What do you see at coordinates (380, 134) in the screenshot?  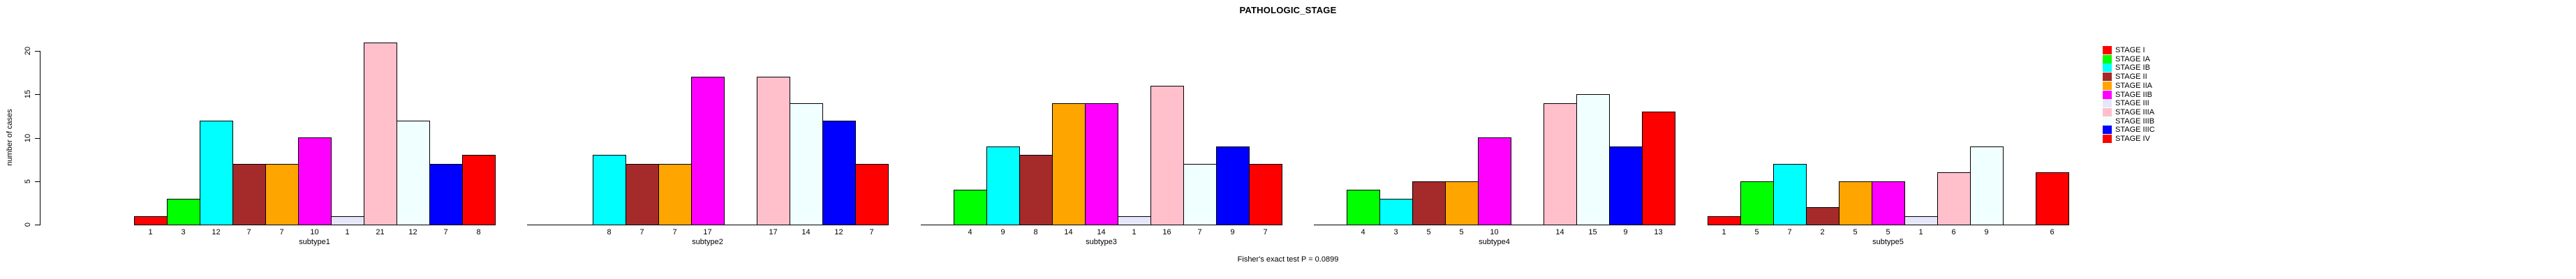 I see `bar-subtype1-stage-iiia` at bounding box center [380, 134].